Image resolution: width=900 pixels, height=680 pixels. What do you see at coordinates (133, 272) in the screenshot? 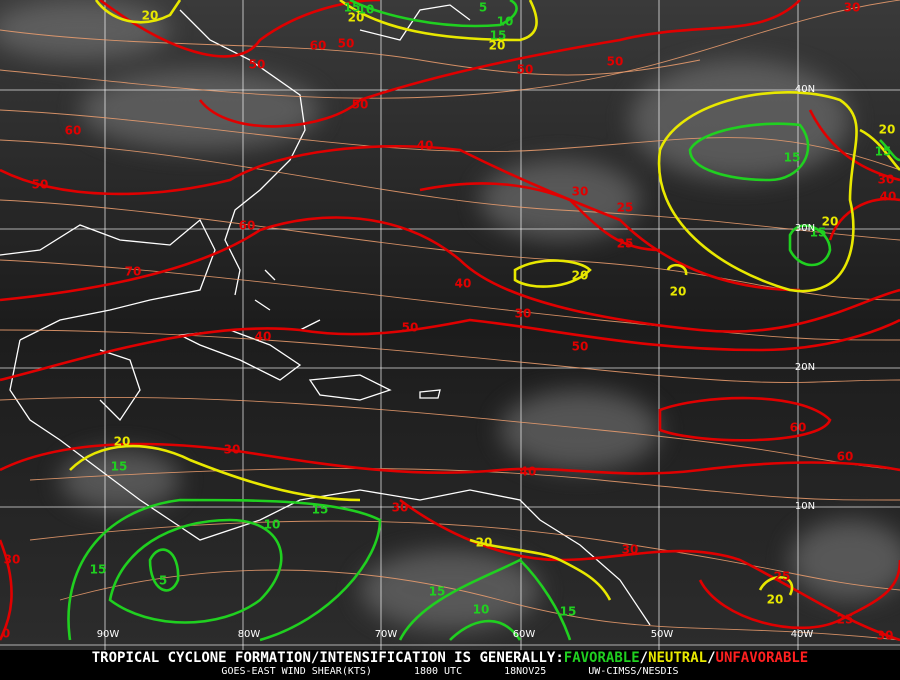
I see `contour-label: 70` at bounding box center [133, 272].